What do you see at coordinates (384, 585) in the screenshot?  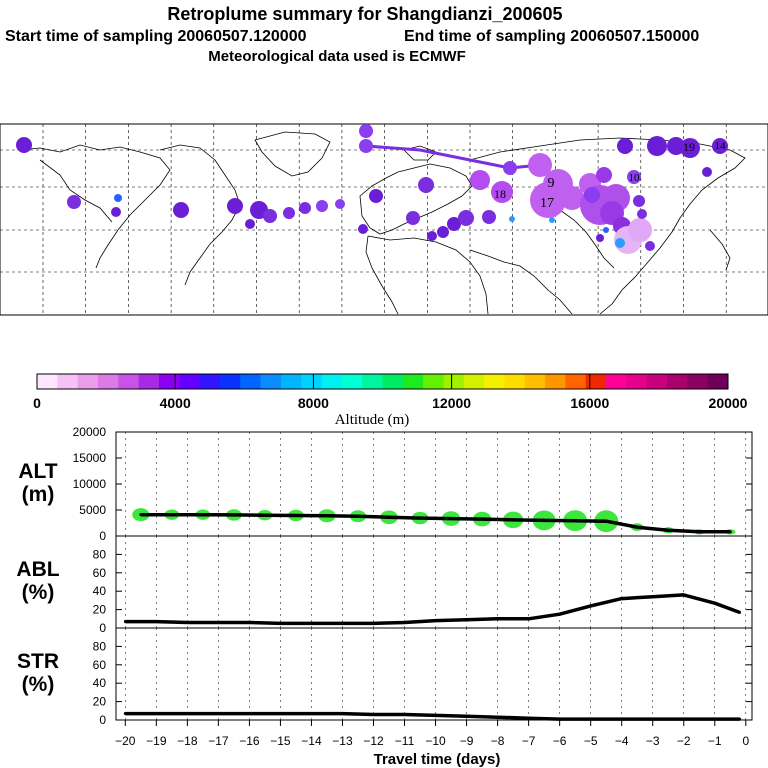 I see `panel-abl: 0 20 40 60 80 ABL(%)` at bounding box center [384, 585].